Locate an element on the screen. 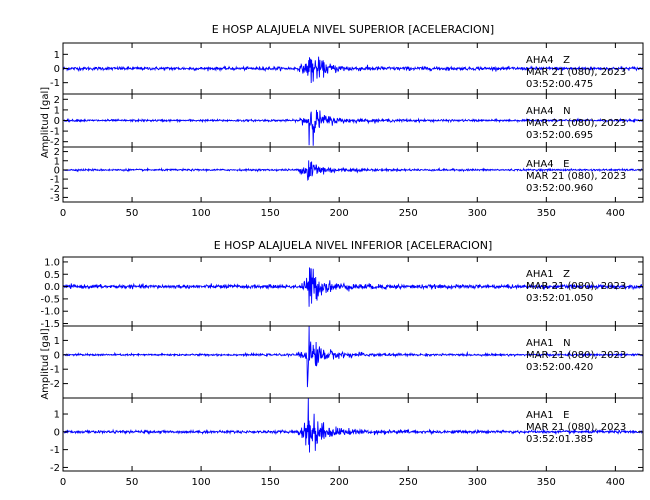  y-tick-label: -0.5 is located at coordinates (50, 299).